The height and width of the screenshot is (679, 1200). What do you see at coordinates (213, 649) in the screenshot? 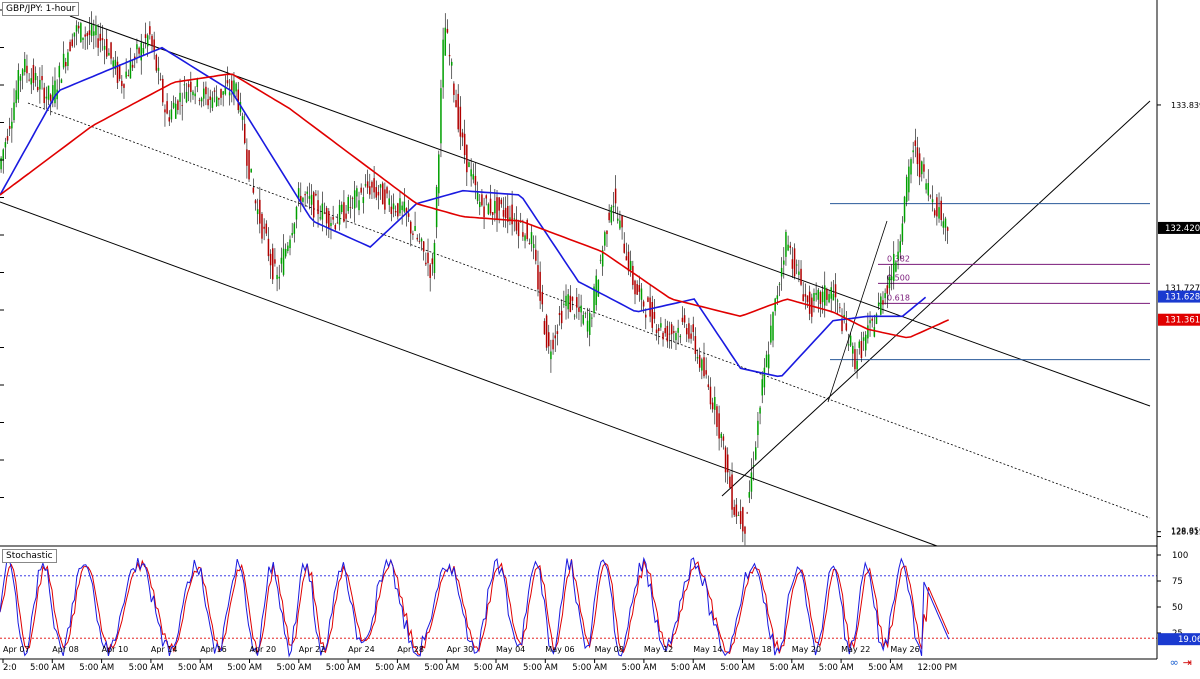
I see `date-label: Apr 16` at bounding box center [213, 649].